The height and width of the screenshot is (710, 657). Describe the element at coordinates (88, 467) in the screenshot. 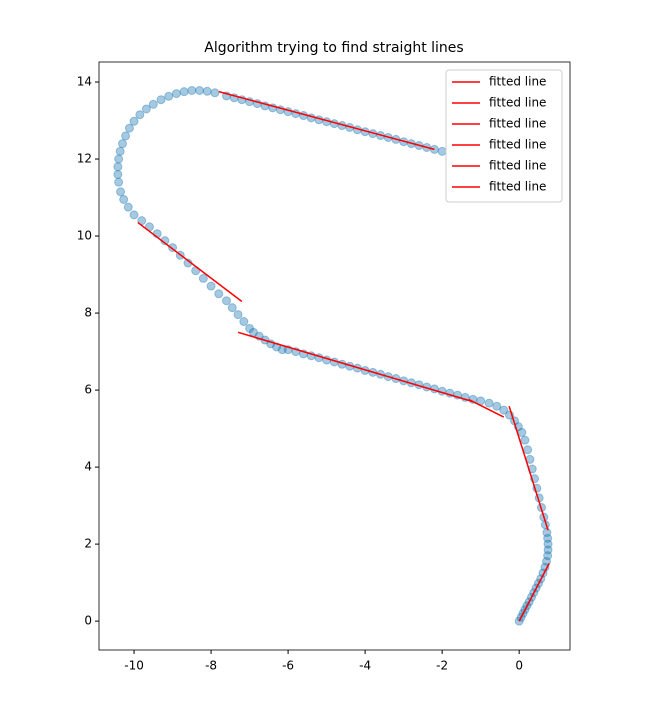

I see `y-tick-label: 4` at that location.